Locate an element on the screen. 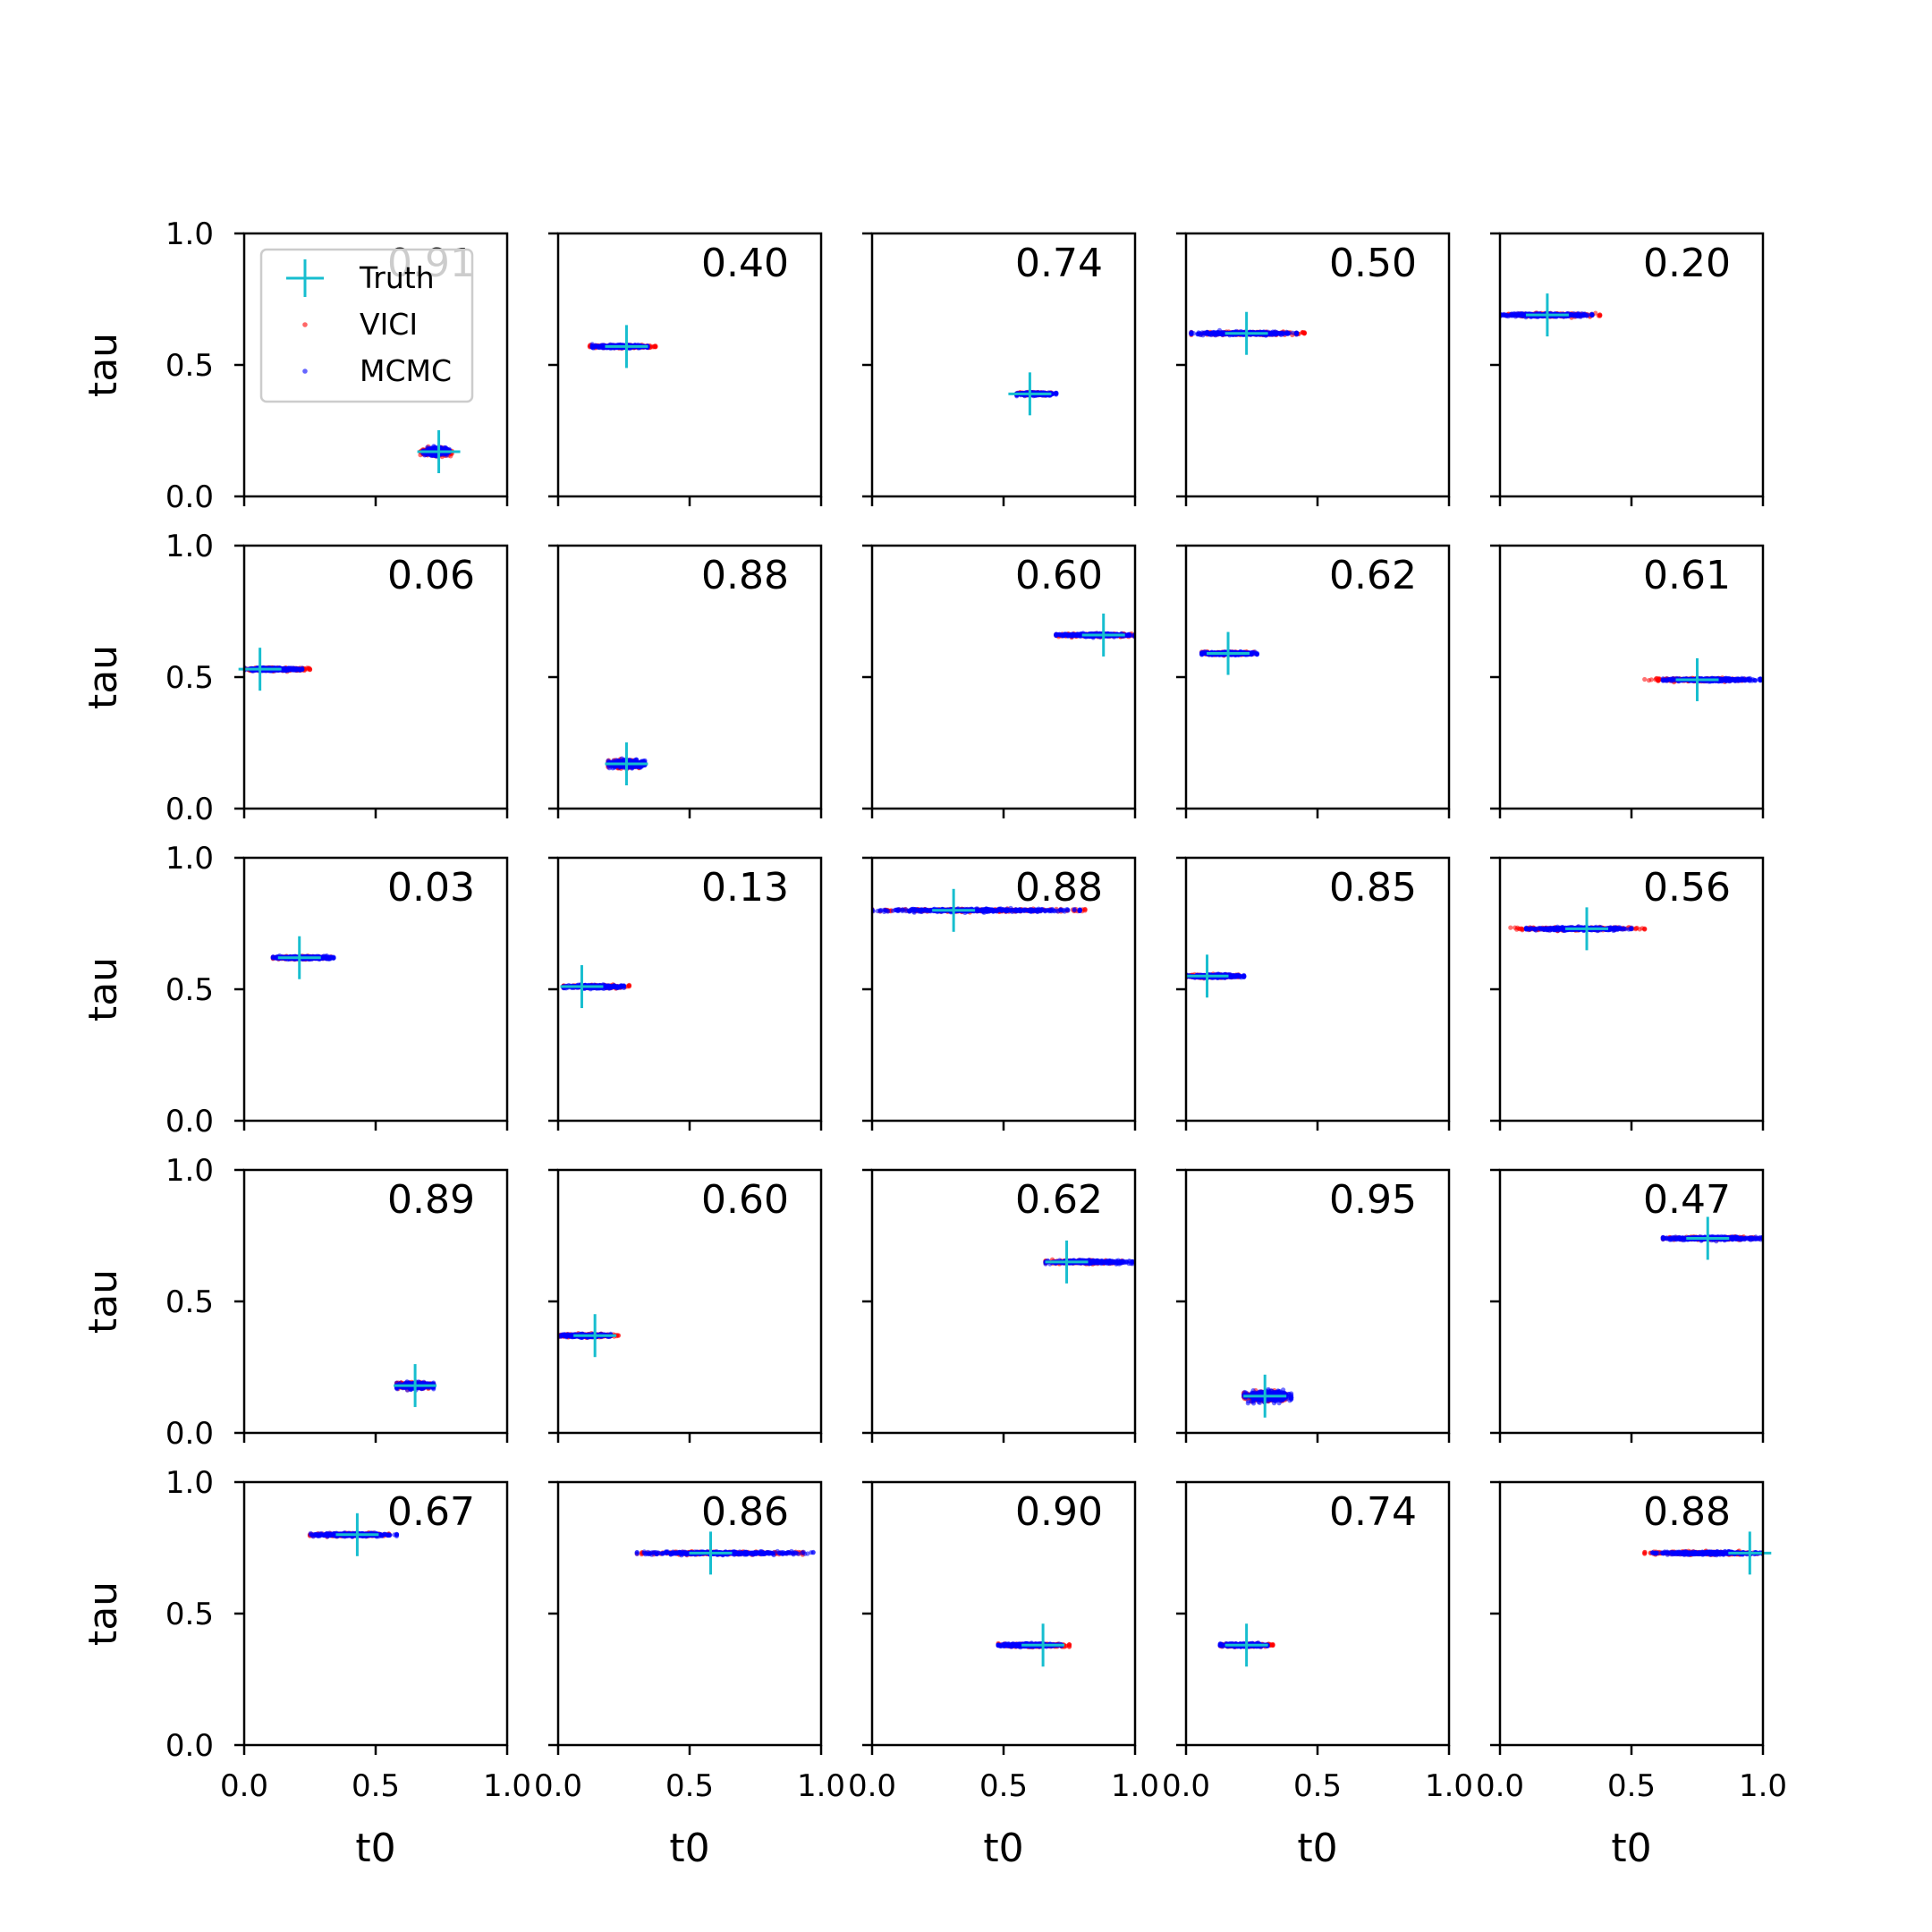  subplot-score: 0.40 is located at coordinates (745, 263).